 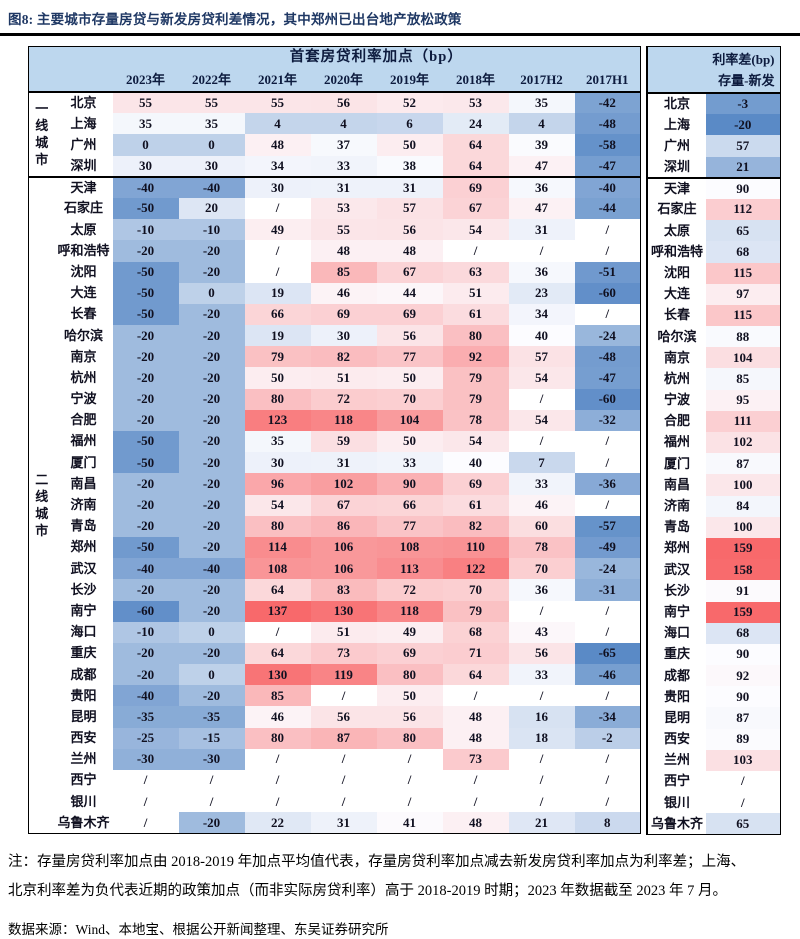 What do you see at coordinates (70, 80) in the screenshot?
I see `header-blank-cell` at bounding box center [70, 80].